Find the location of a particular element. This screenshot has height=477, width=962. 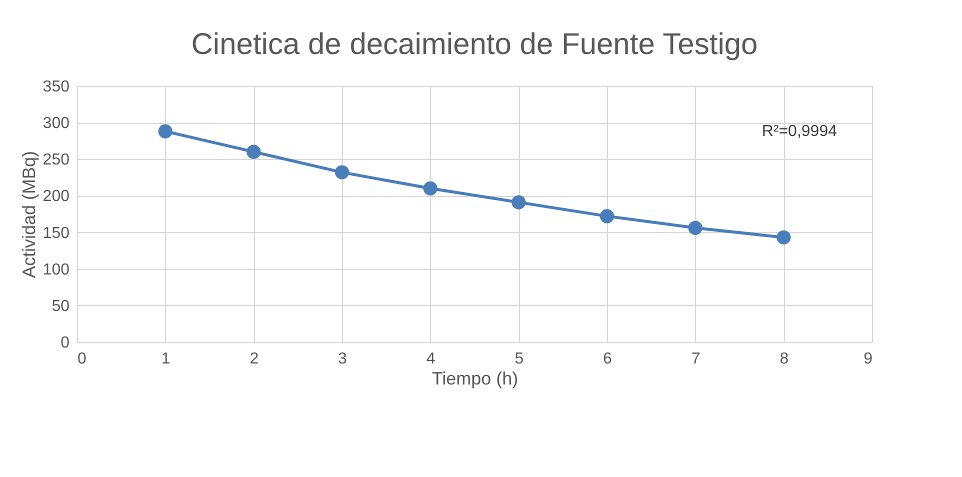

y-axis-title: Actividad (MBq) is located at coordinates (28, 214).